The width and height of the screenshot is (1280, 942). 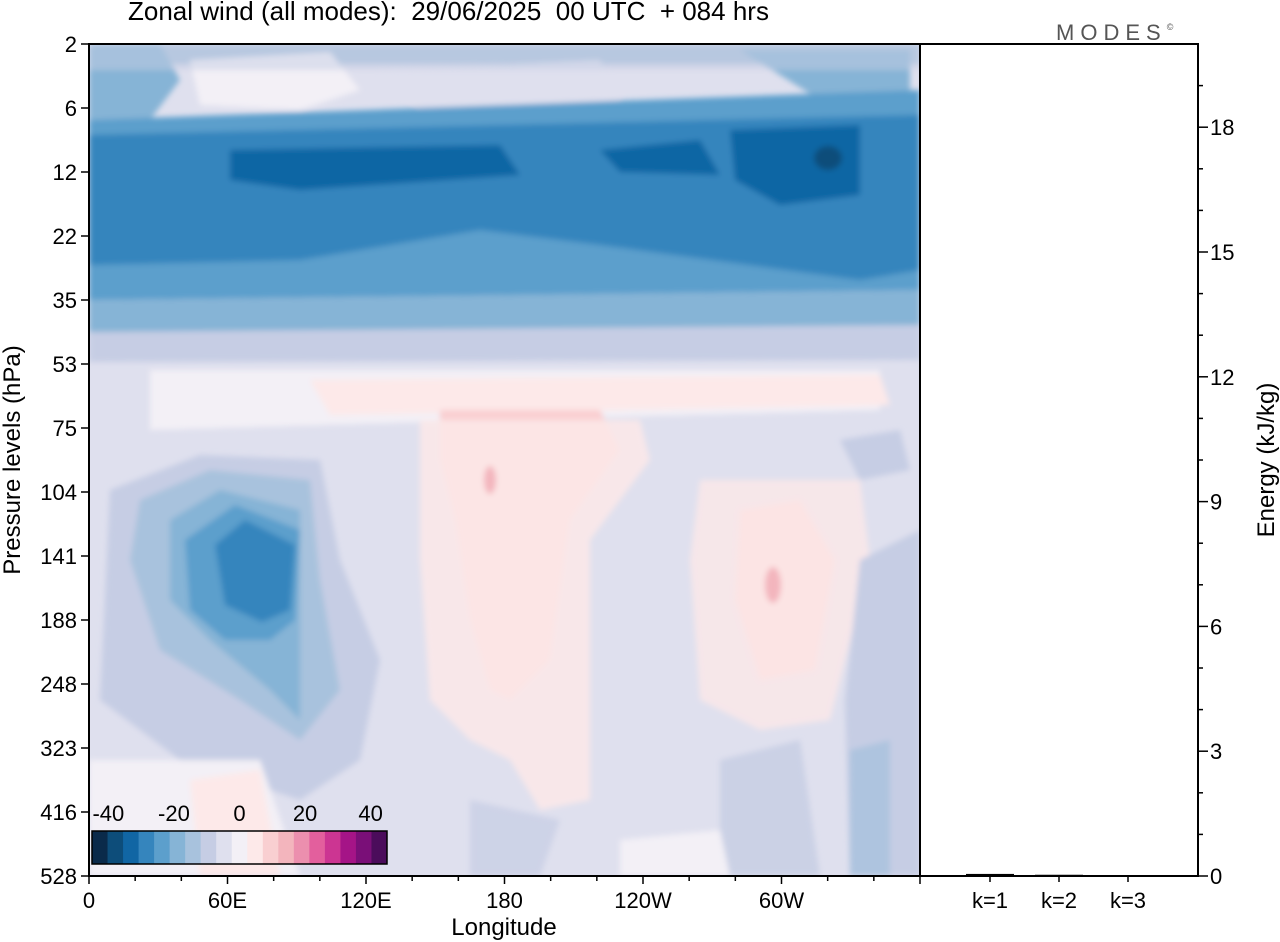 I want to click on y-tick-label: 6, so click(x=71, y=108).